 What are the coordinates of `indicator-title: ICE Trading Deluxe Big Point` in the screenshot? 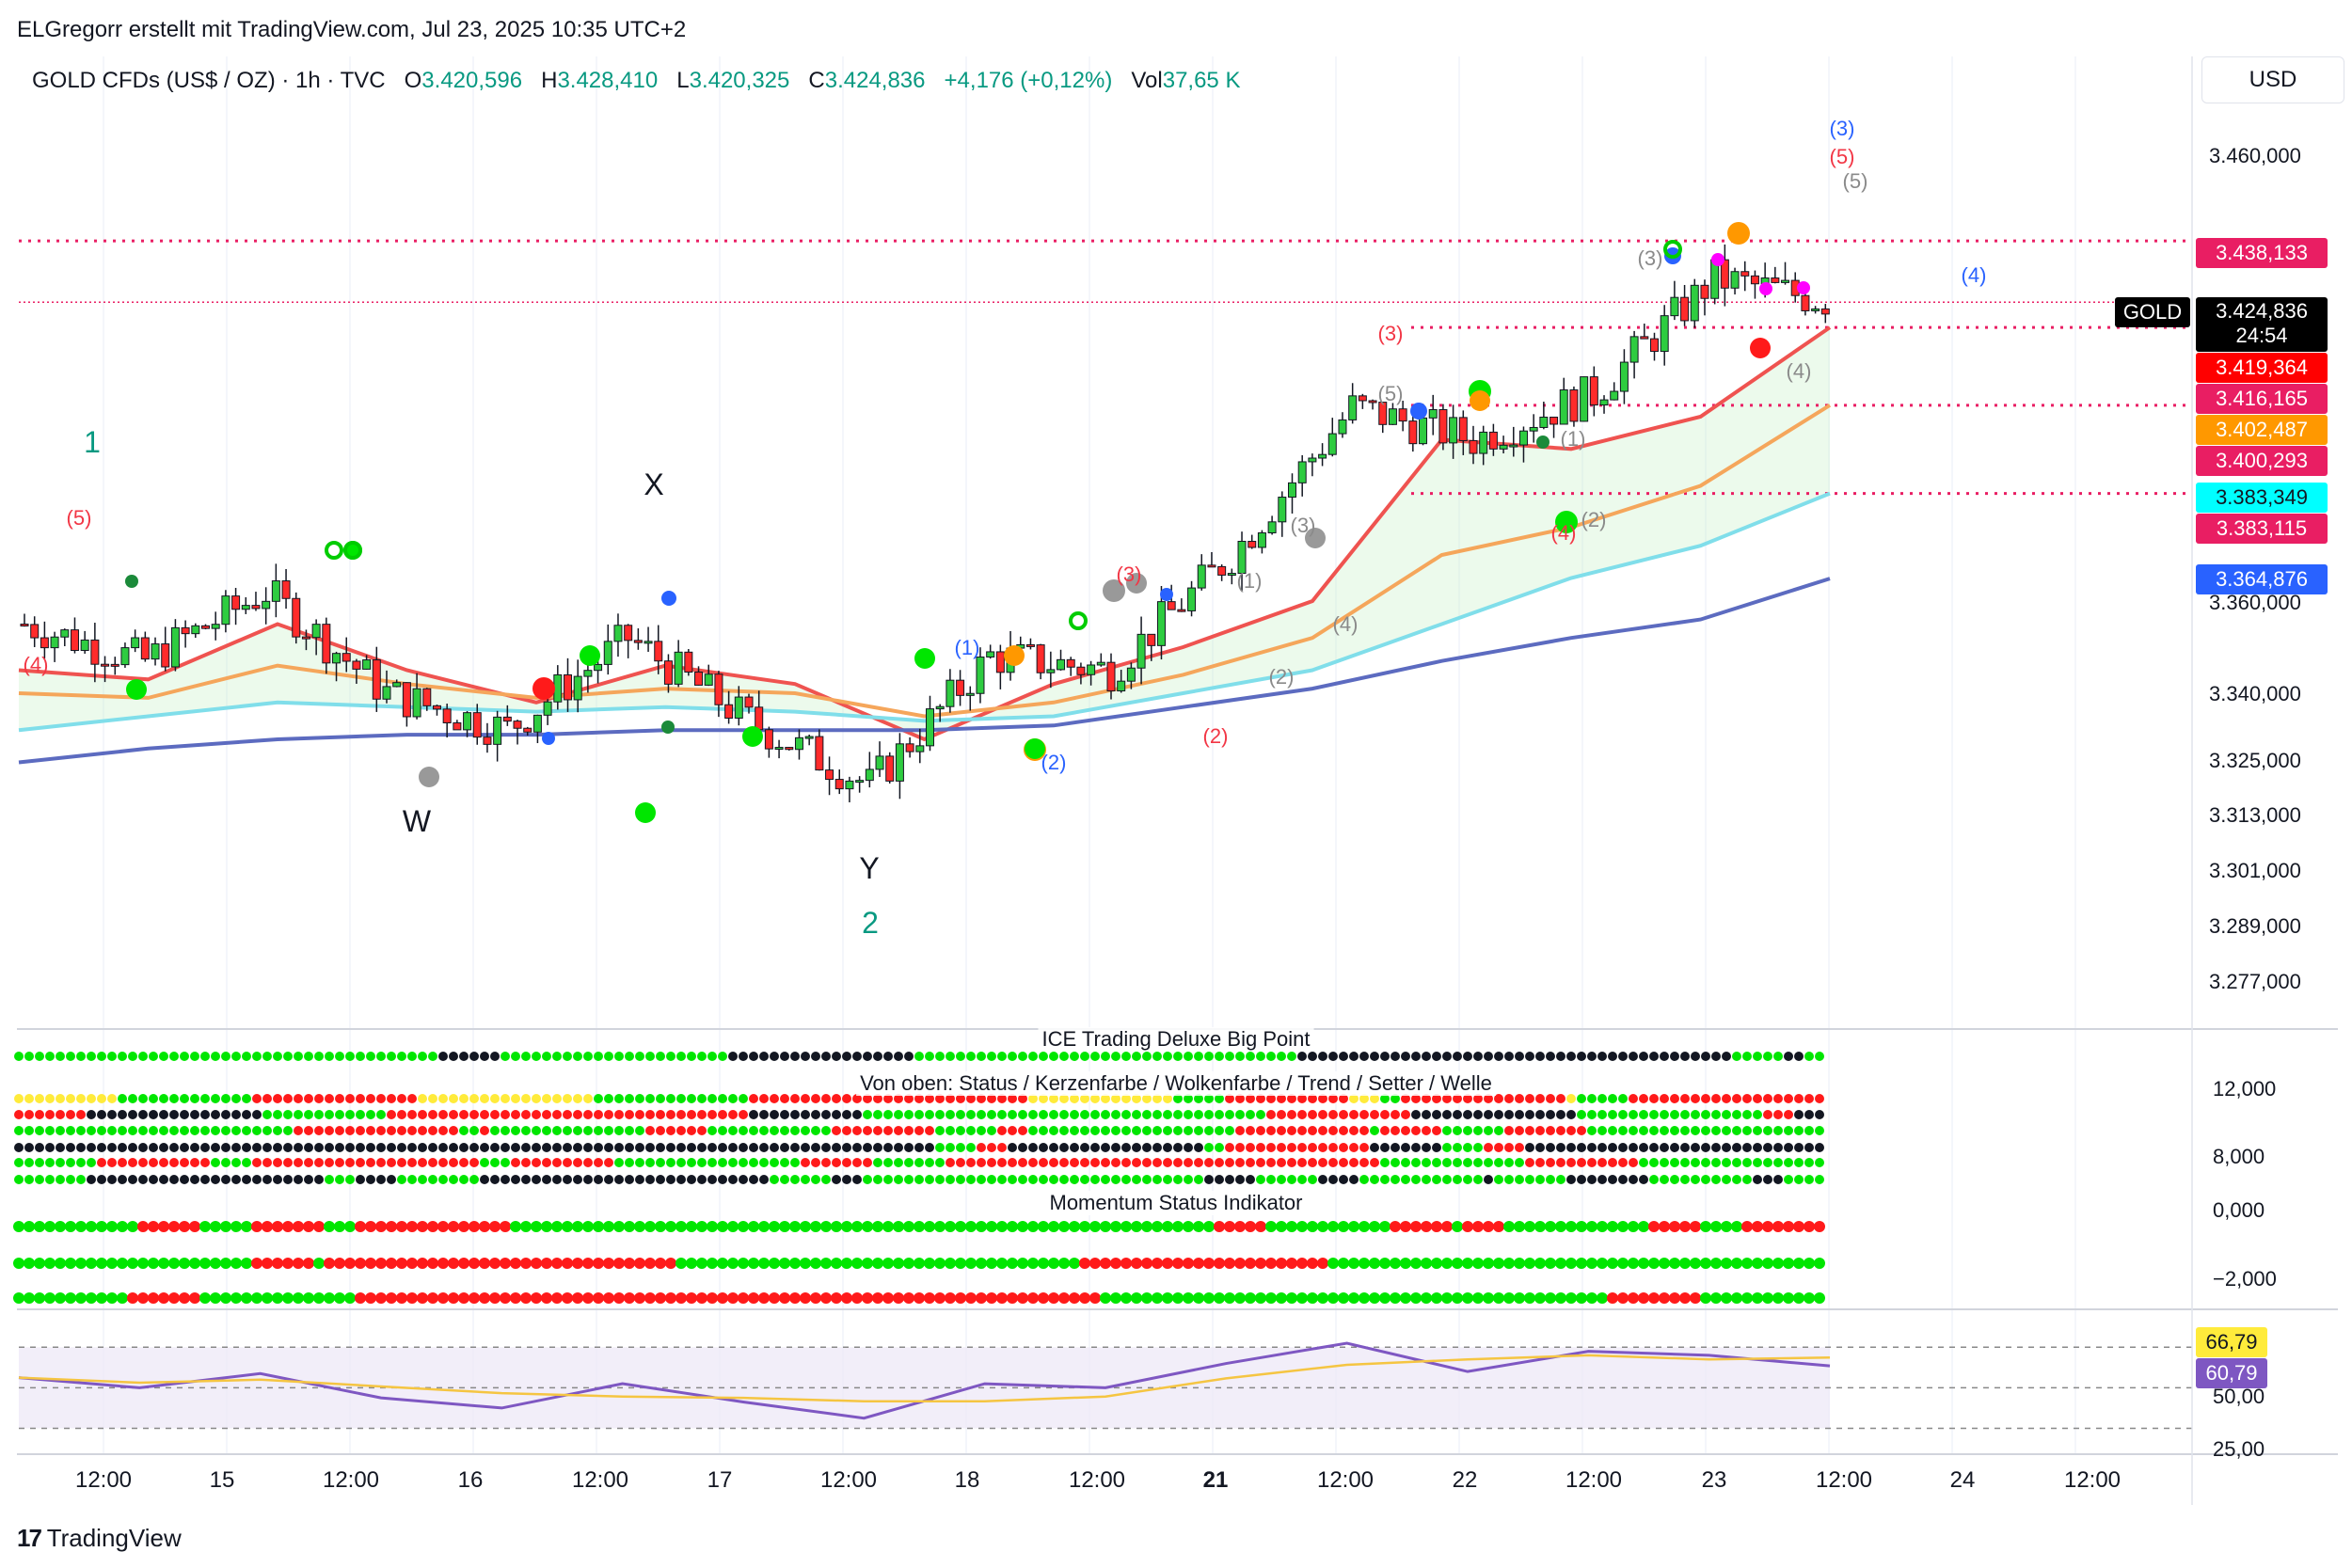 It's located at (1176, 1039).